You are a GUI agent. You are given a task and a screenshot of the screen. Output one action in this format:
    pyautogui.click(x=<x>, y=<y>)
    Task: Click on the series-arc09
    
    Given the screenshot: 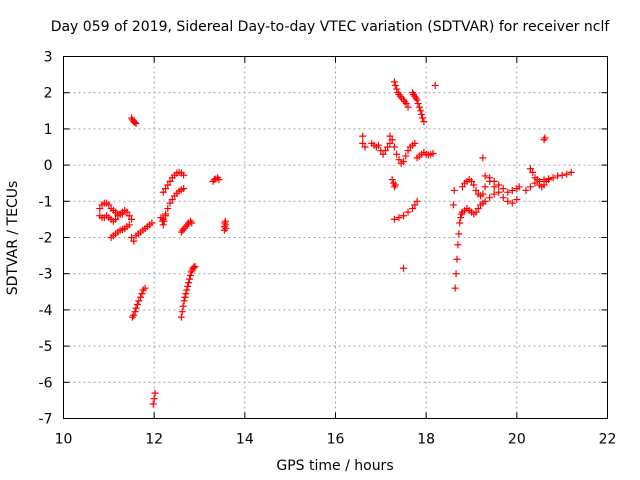 What is the action you would take?
    pyautogui.click(x=173, y=204)
    